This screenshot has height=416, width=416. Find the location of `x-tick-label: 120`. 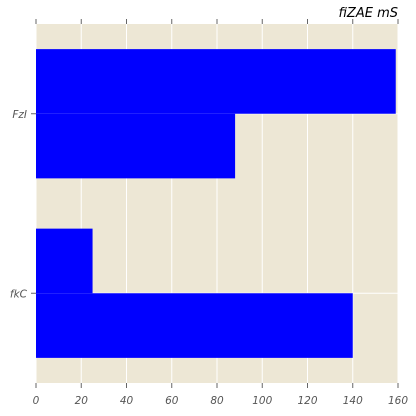

x-tick-label: 120 is located at coordinates (307, 401).